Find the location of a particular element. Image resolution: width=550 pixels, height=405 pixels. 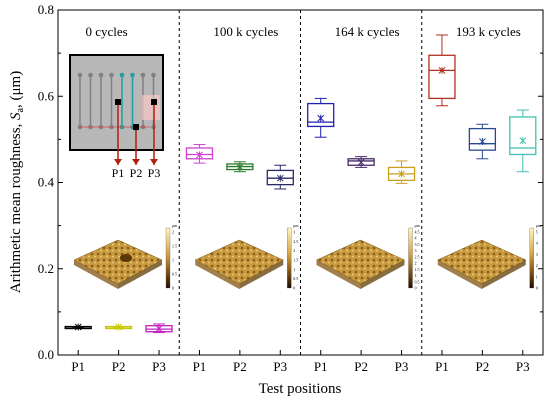

box-100-k-cycles-P3 is located at coordinates (280, 177).